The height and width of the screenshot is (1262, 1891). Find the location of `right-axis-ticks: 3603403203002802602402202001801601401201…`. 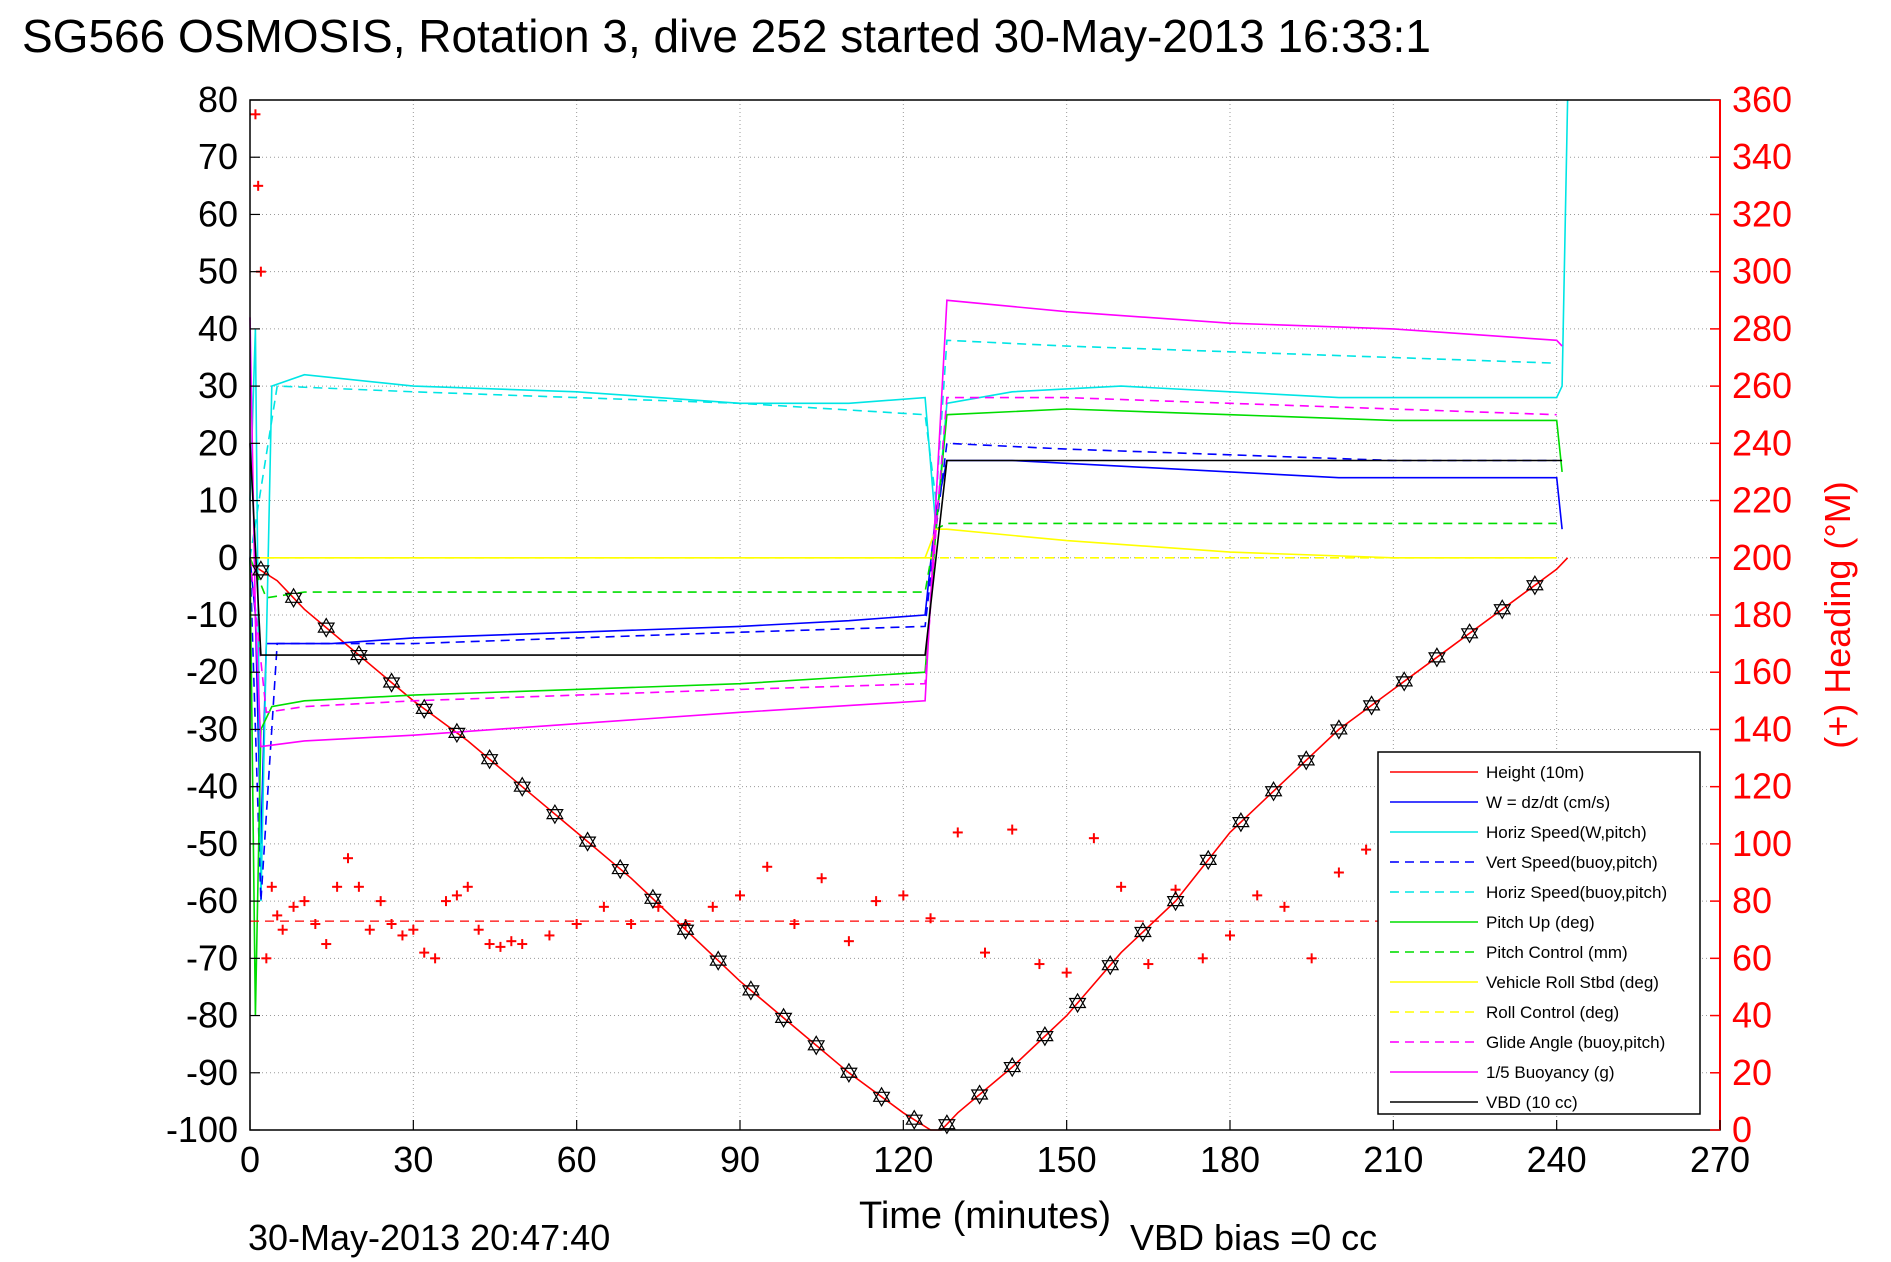

right-axis-ticks: 3603403203002802602402202001801601401201… is located at coordinates (1751, 614).